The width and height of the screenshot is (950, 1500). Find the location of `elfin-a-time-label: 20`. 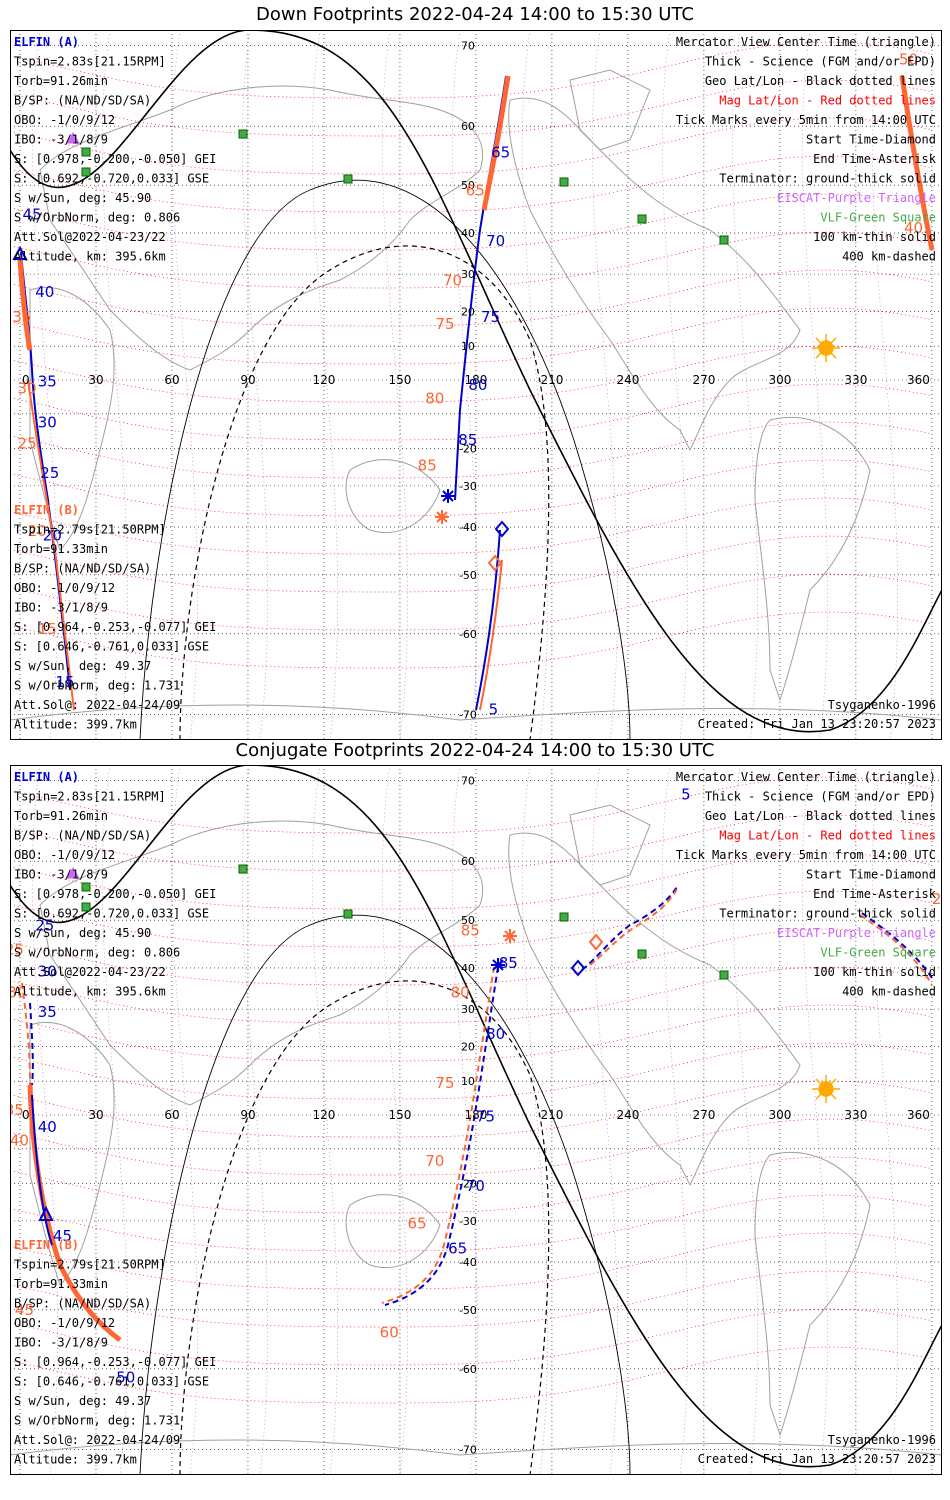

elfin-a-time-label: 20 is located at coordinates (52, 536).